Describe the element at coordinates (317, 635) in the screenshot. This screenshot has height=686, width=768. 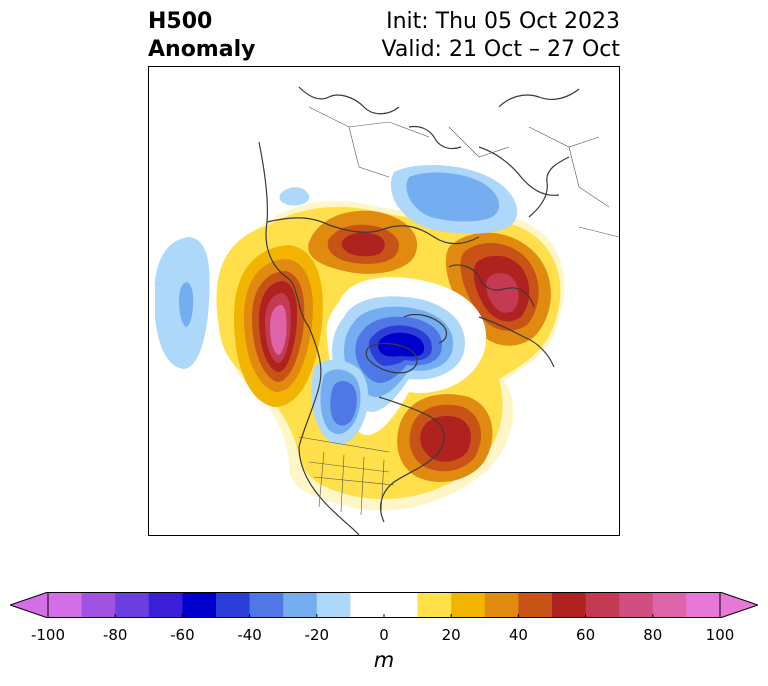
I see `colorbar-tick-label: -20` at that location.